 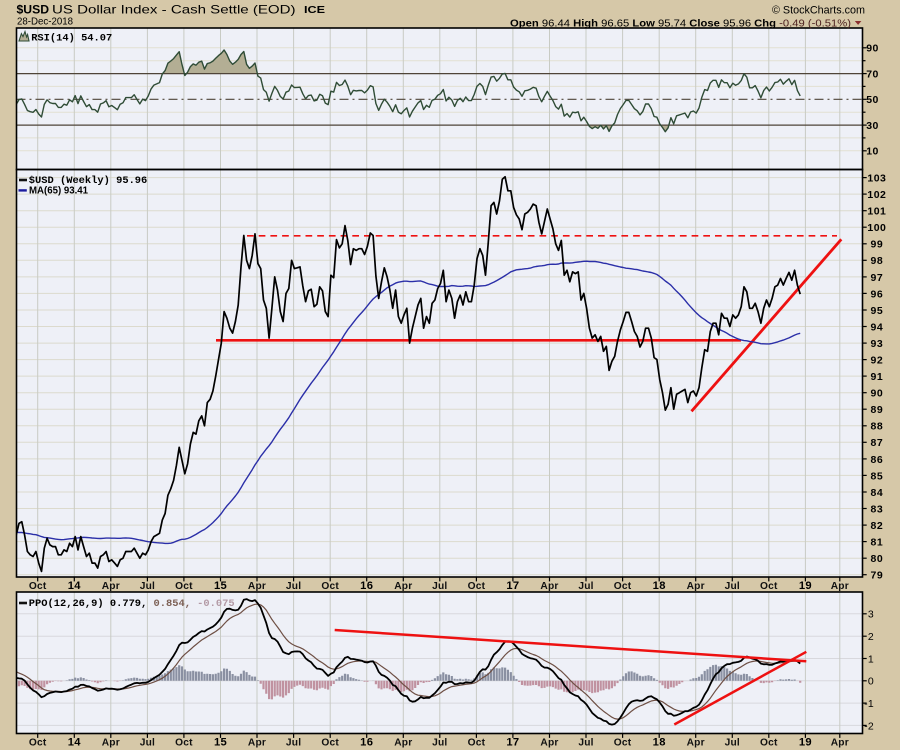 I want to click on svg-text: 3, so click(x=871, y=615).